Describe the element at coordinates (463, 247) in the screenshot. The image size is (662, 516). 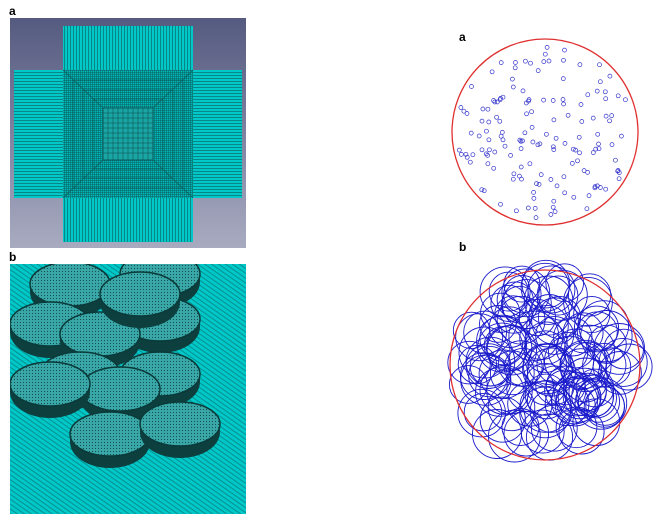
I see `panel-label-right-b: b` at that location.